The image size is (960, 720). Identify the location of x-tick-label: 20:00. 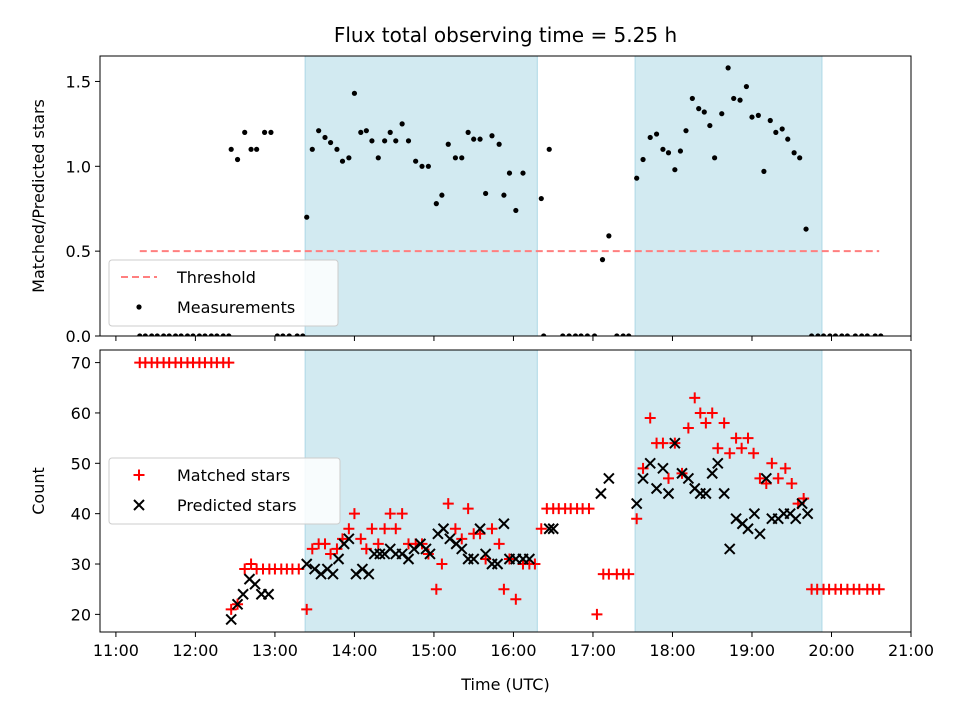
(831, 650).